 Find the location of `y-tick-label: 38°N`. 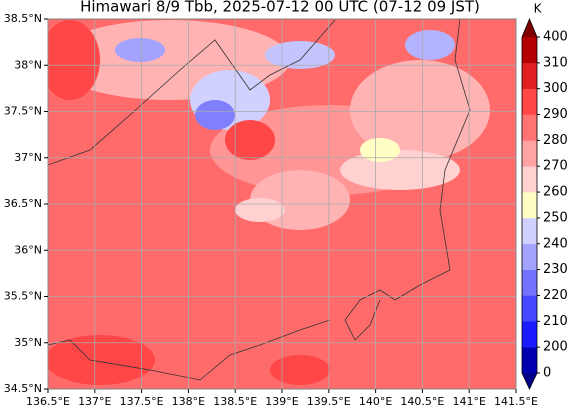

y-tick-label: 38°N is located at coordinates (28, 64).